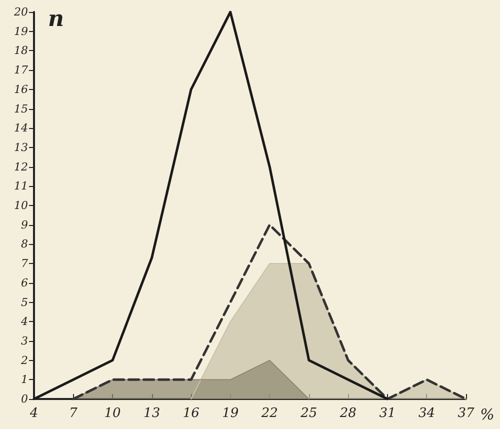 Image resolution: width=500 pixels, height=429 pixels. I want to click on y-tick-label: 5, so click(24, 302).